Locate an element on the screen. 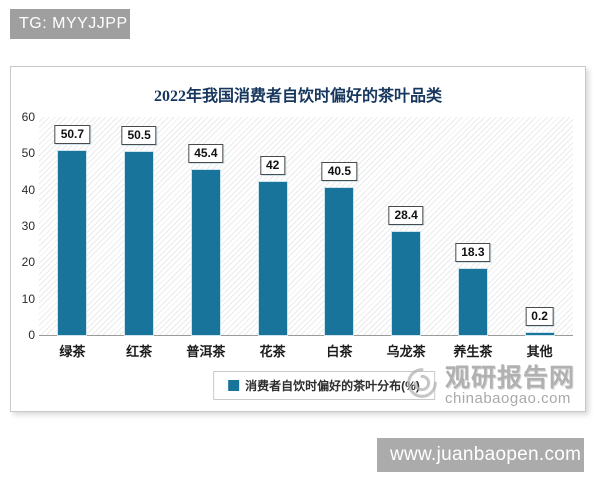 Image resolution: width=600 pixels, height=480 pixels. bar-value-label: 42 is located at coordinates (272, 166).